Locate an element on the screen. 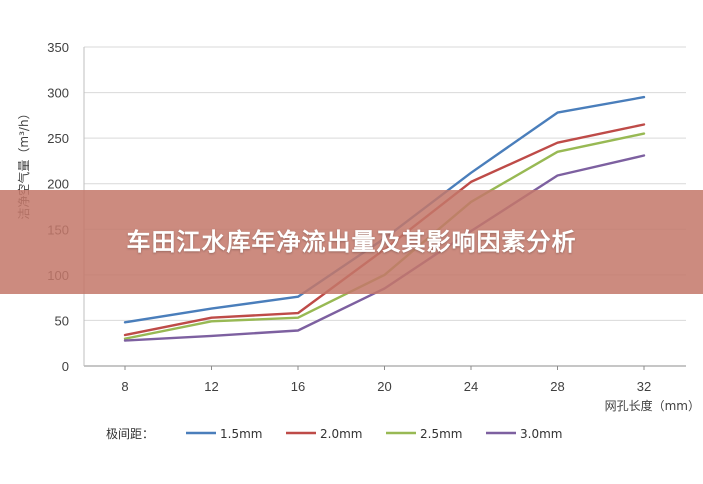  y-tick-label: 350 is located at coordinates (58, 47).